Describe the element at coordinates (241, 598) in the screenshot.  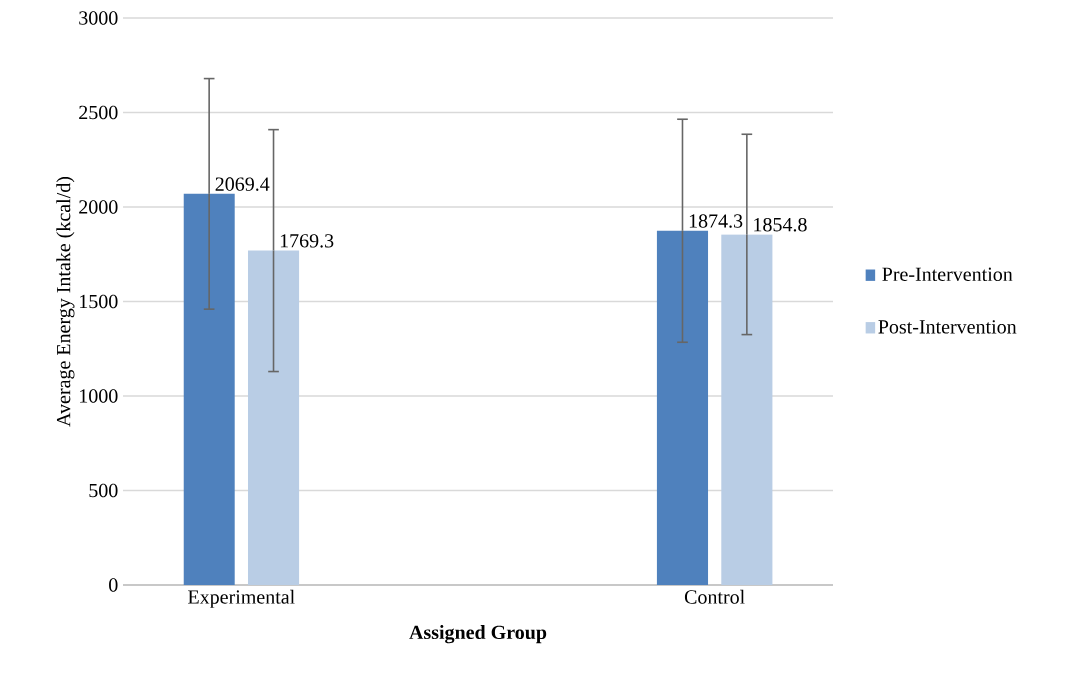
I see `x-tick-label: Experimental` at that location.